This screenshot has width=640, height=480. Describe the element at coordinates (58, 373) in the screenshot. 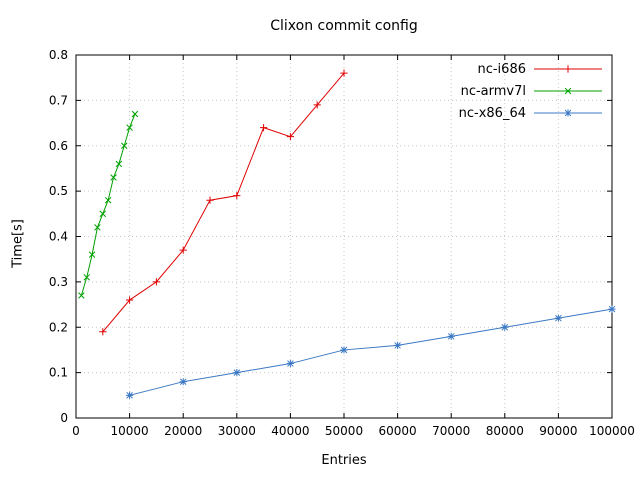

I see `tick-label: 0.1` at that location.